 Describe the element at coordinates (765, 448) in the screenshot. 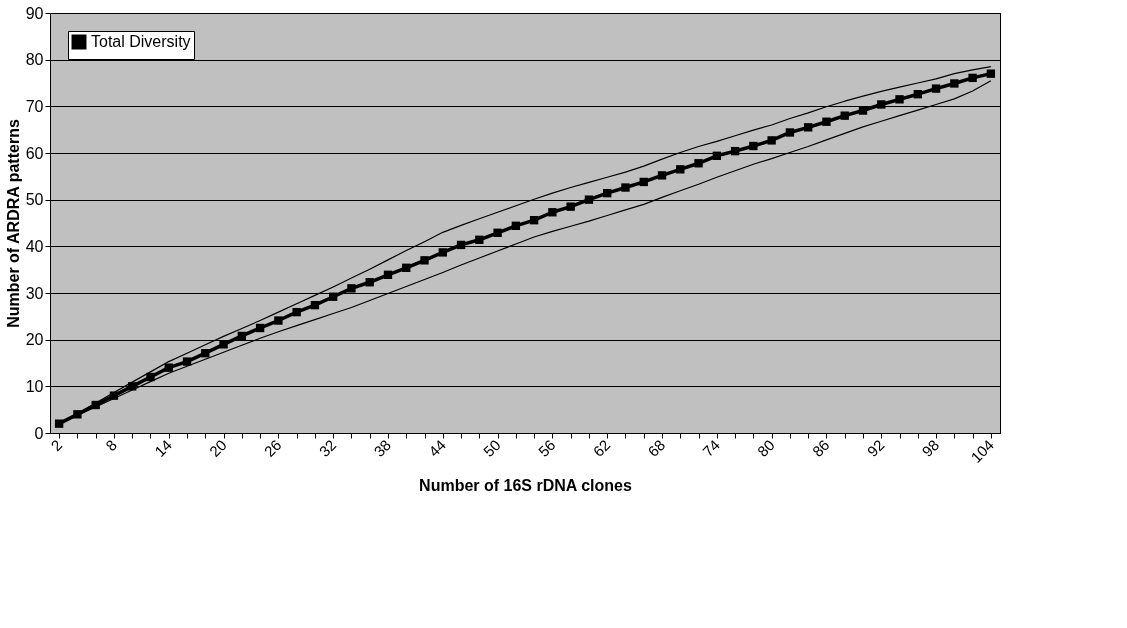

I see `x-tick-label: 80` at that location.